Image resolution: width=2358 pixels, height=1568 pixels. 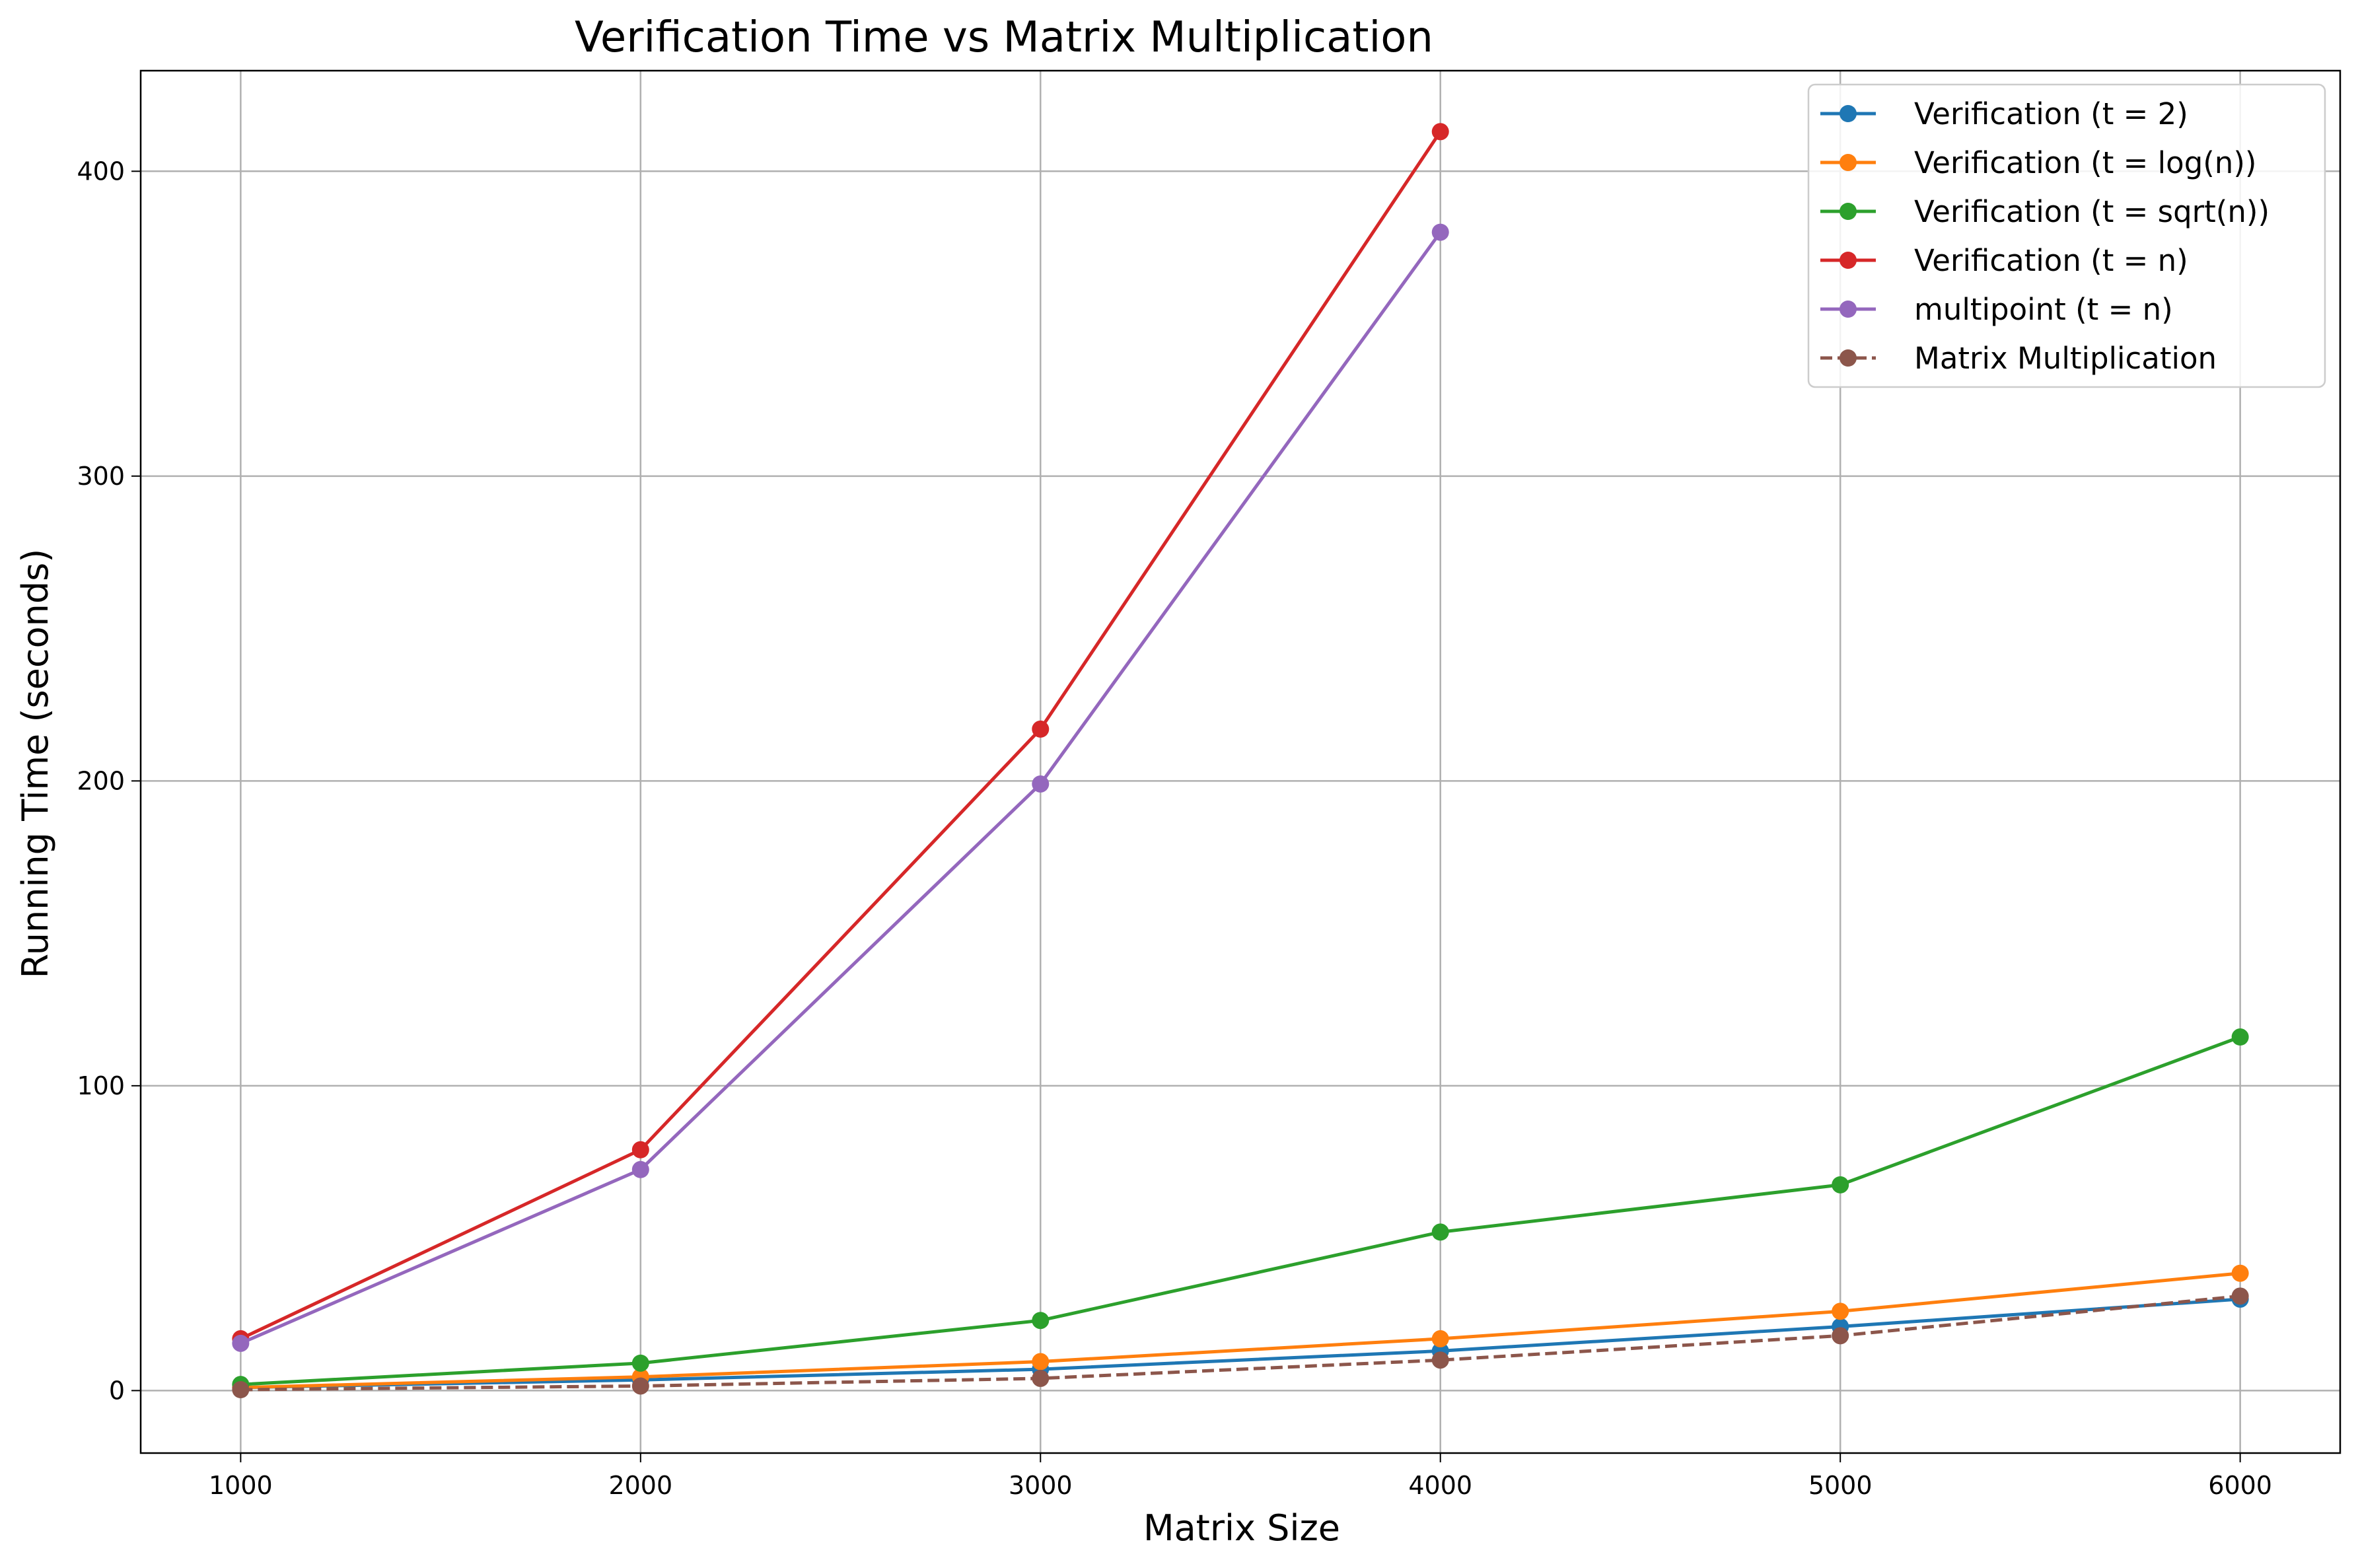 What do you see at coordinates (1840, 1485) in the screenshot?
I see `x-tick-label: 5000` at bounding box center [1840, 1485].